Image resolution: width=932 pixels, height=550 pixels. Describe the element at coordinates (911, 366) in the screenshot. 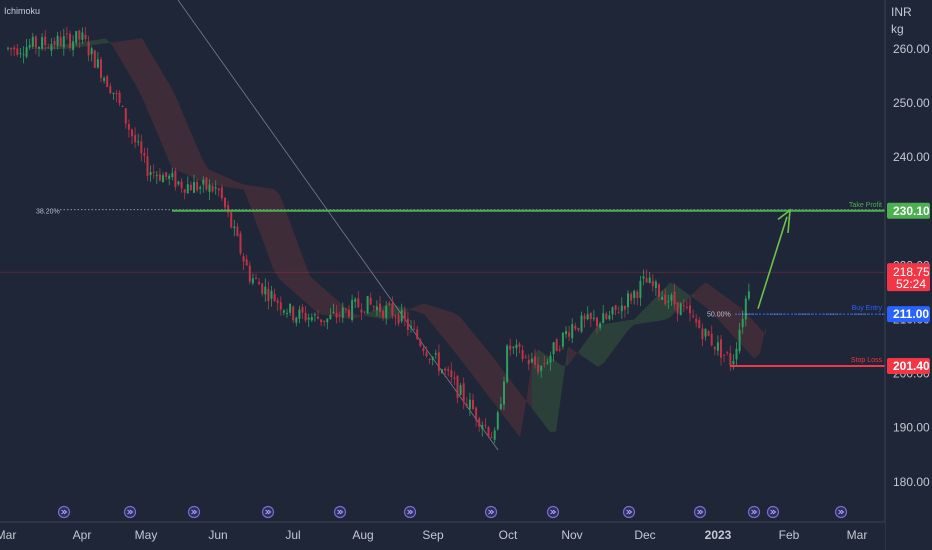

I see `stop-loss-tag-text: 201.40` at that location.